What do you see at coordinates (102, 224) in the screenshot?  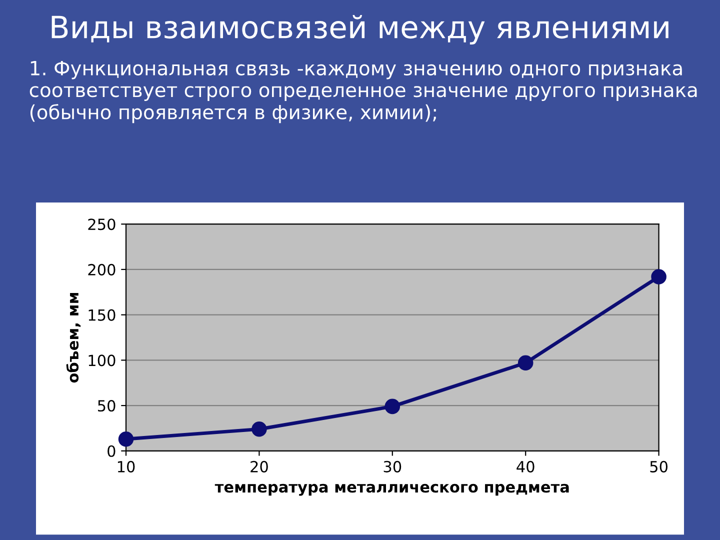 I see `y-tick-label: 250` at bounding box center [102, 224].